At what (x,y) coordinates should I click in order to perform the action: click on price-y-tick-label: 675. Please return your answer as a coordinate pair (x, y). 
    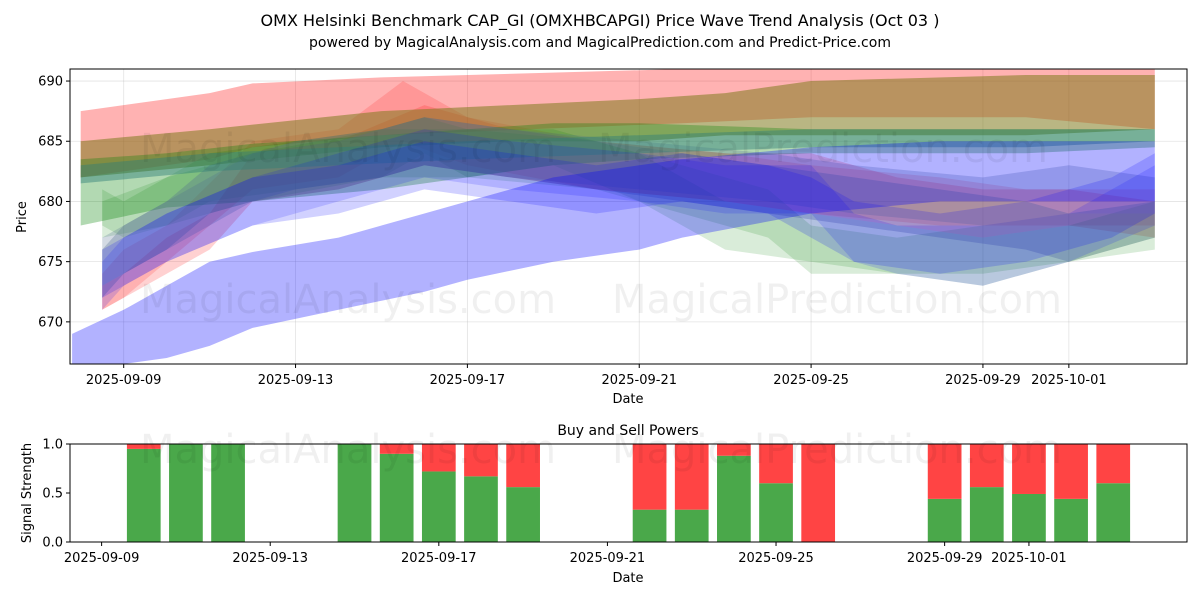
    Looking at the image, I should click on (50, 262).